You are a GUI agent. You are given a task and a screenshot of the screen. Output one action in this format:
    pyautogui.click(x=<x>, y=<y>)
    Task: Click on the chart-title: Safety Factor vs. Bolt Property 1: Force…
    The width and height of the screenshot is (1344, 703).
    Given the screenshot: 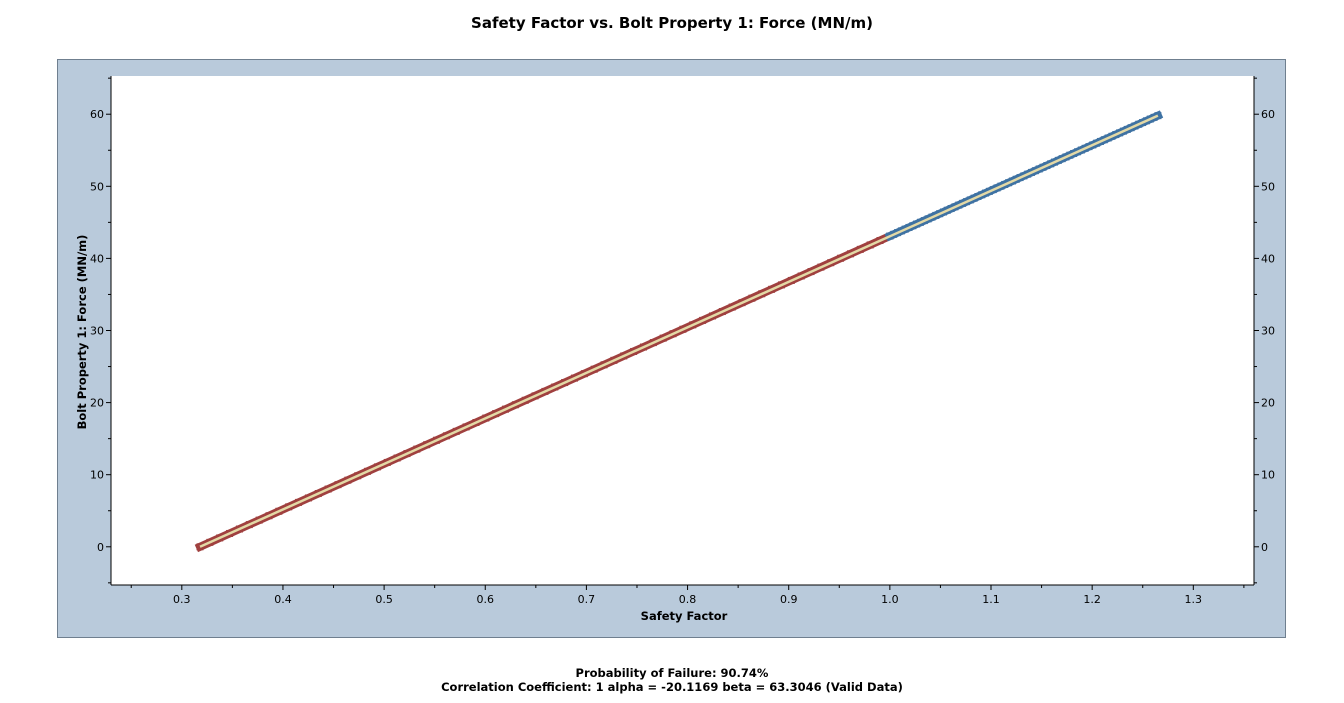 What is the action you would take?
    pyautogui.click(x=672, y=23)
    